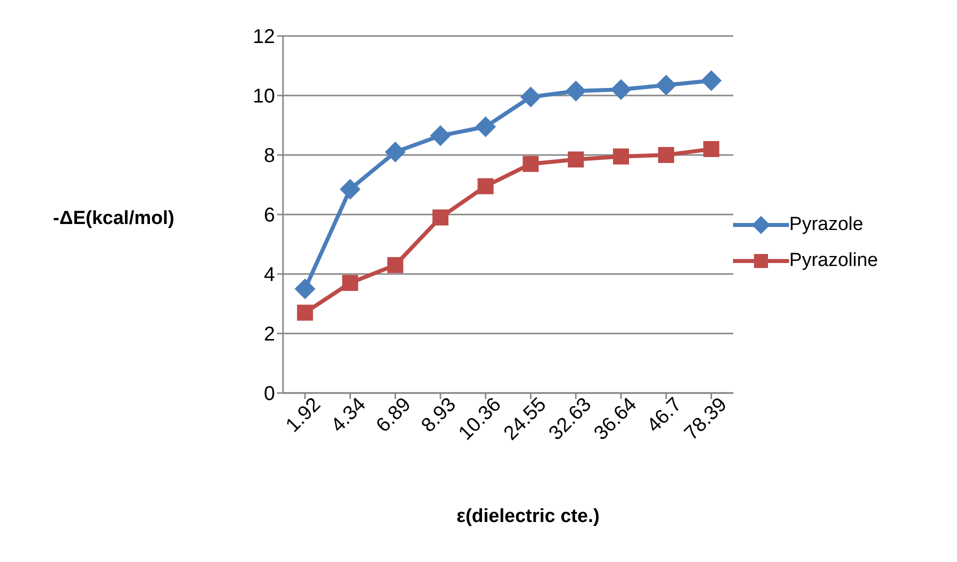  What do you see at coordinates (833, 261) in the screenshot?
I see `legend-label: Pyrazoline` at bounding box center [833, 261].